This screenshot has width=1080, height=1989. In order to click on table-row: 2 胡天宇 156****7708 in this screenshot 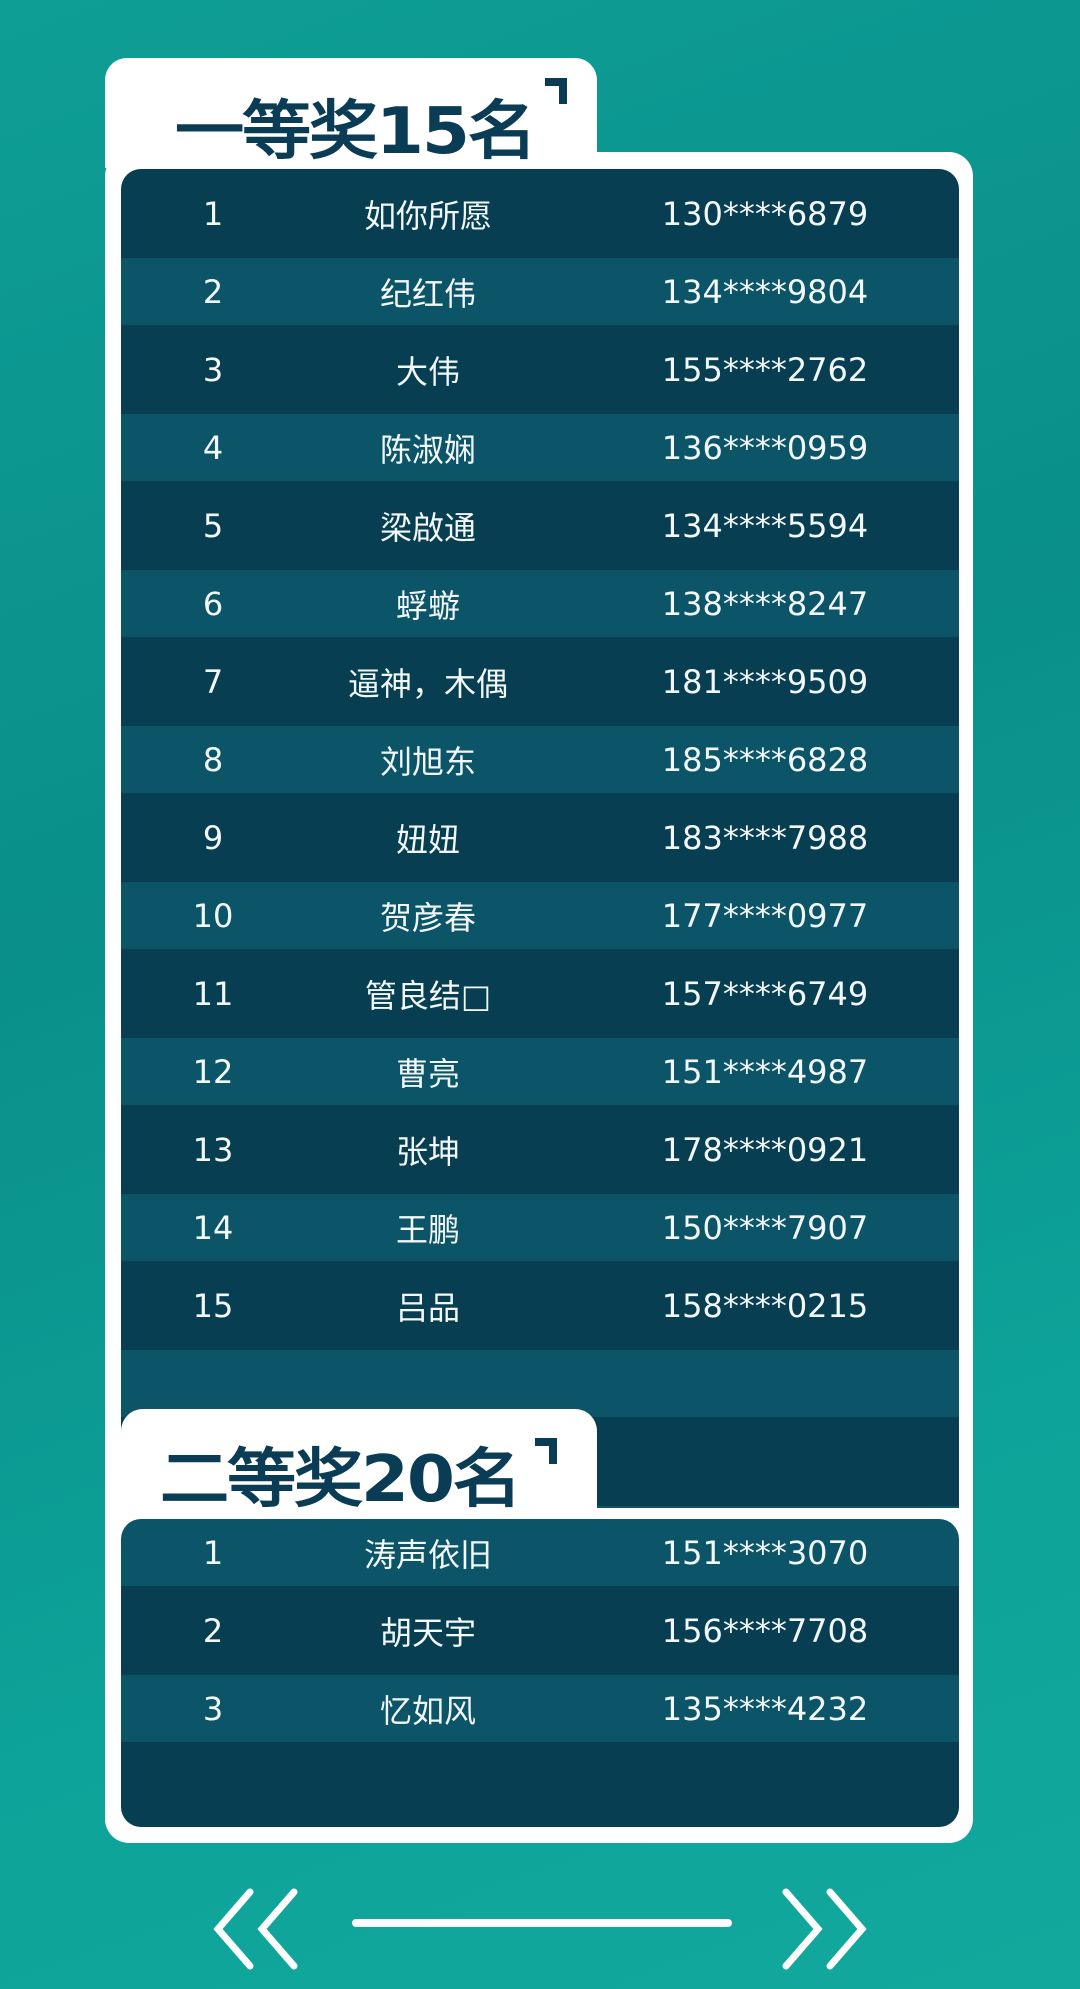, I will do `click(540, 1630)`.